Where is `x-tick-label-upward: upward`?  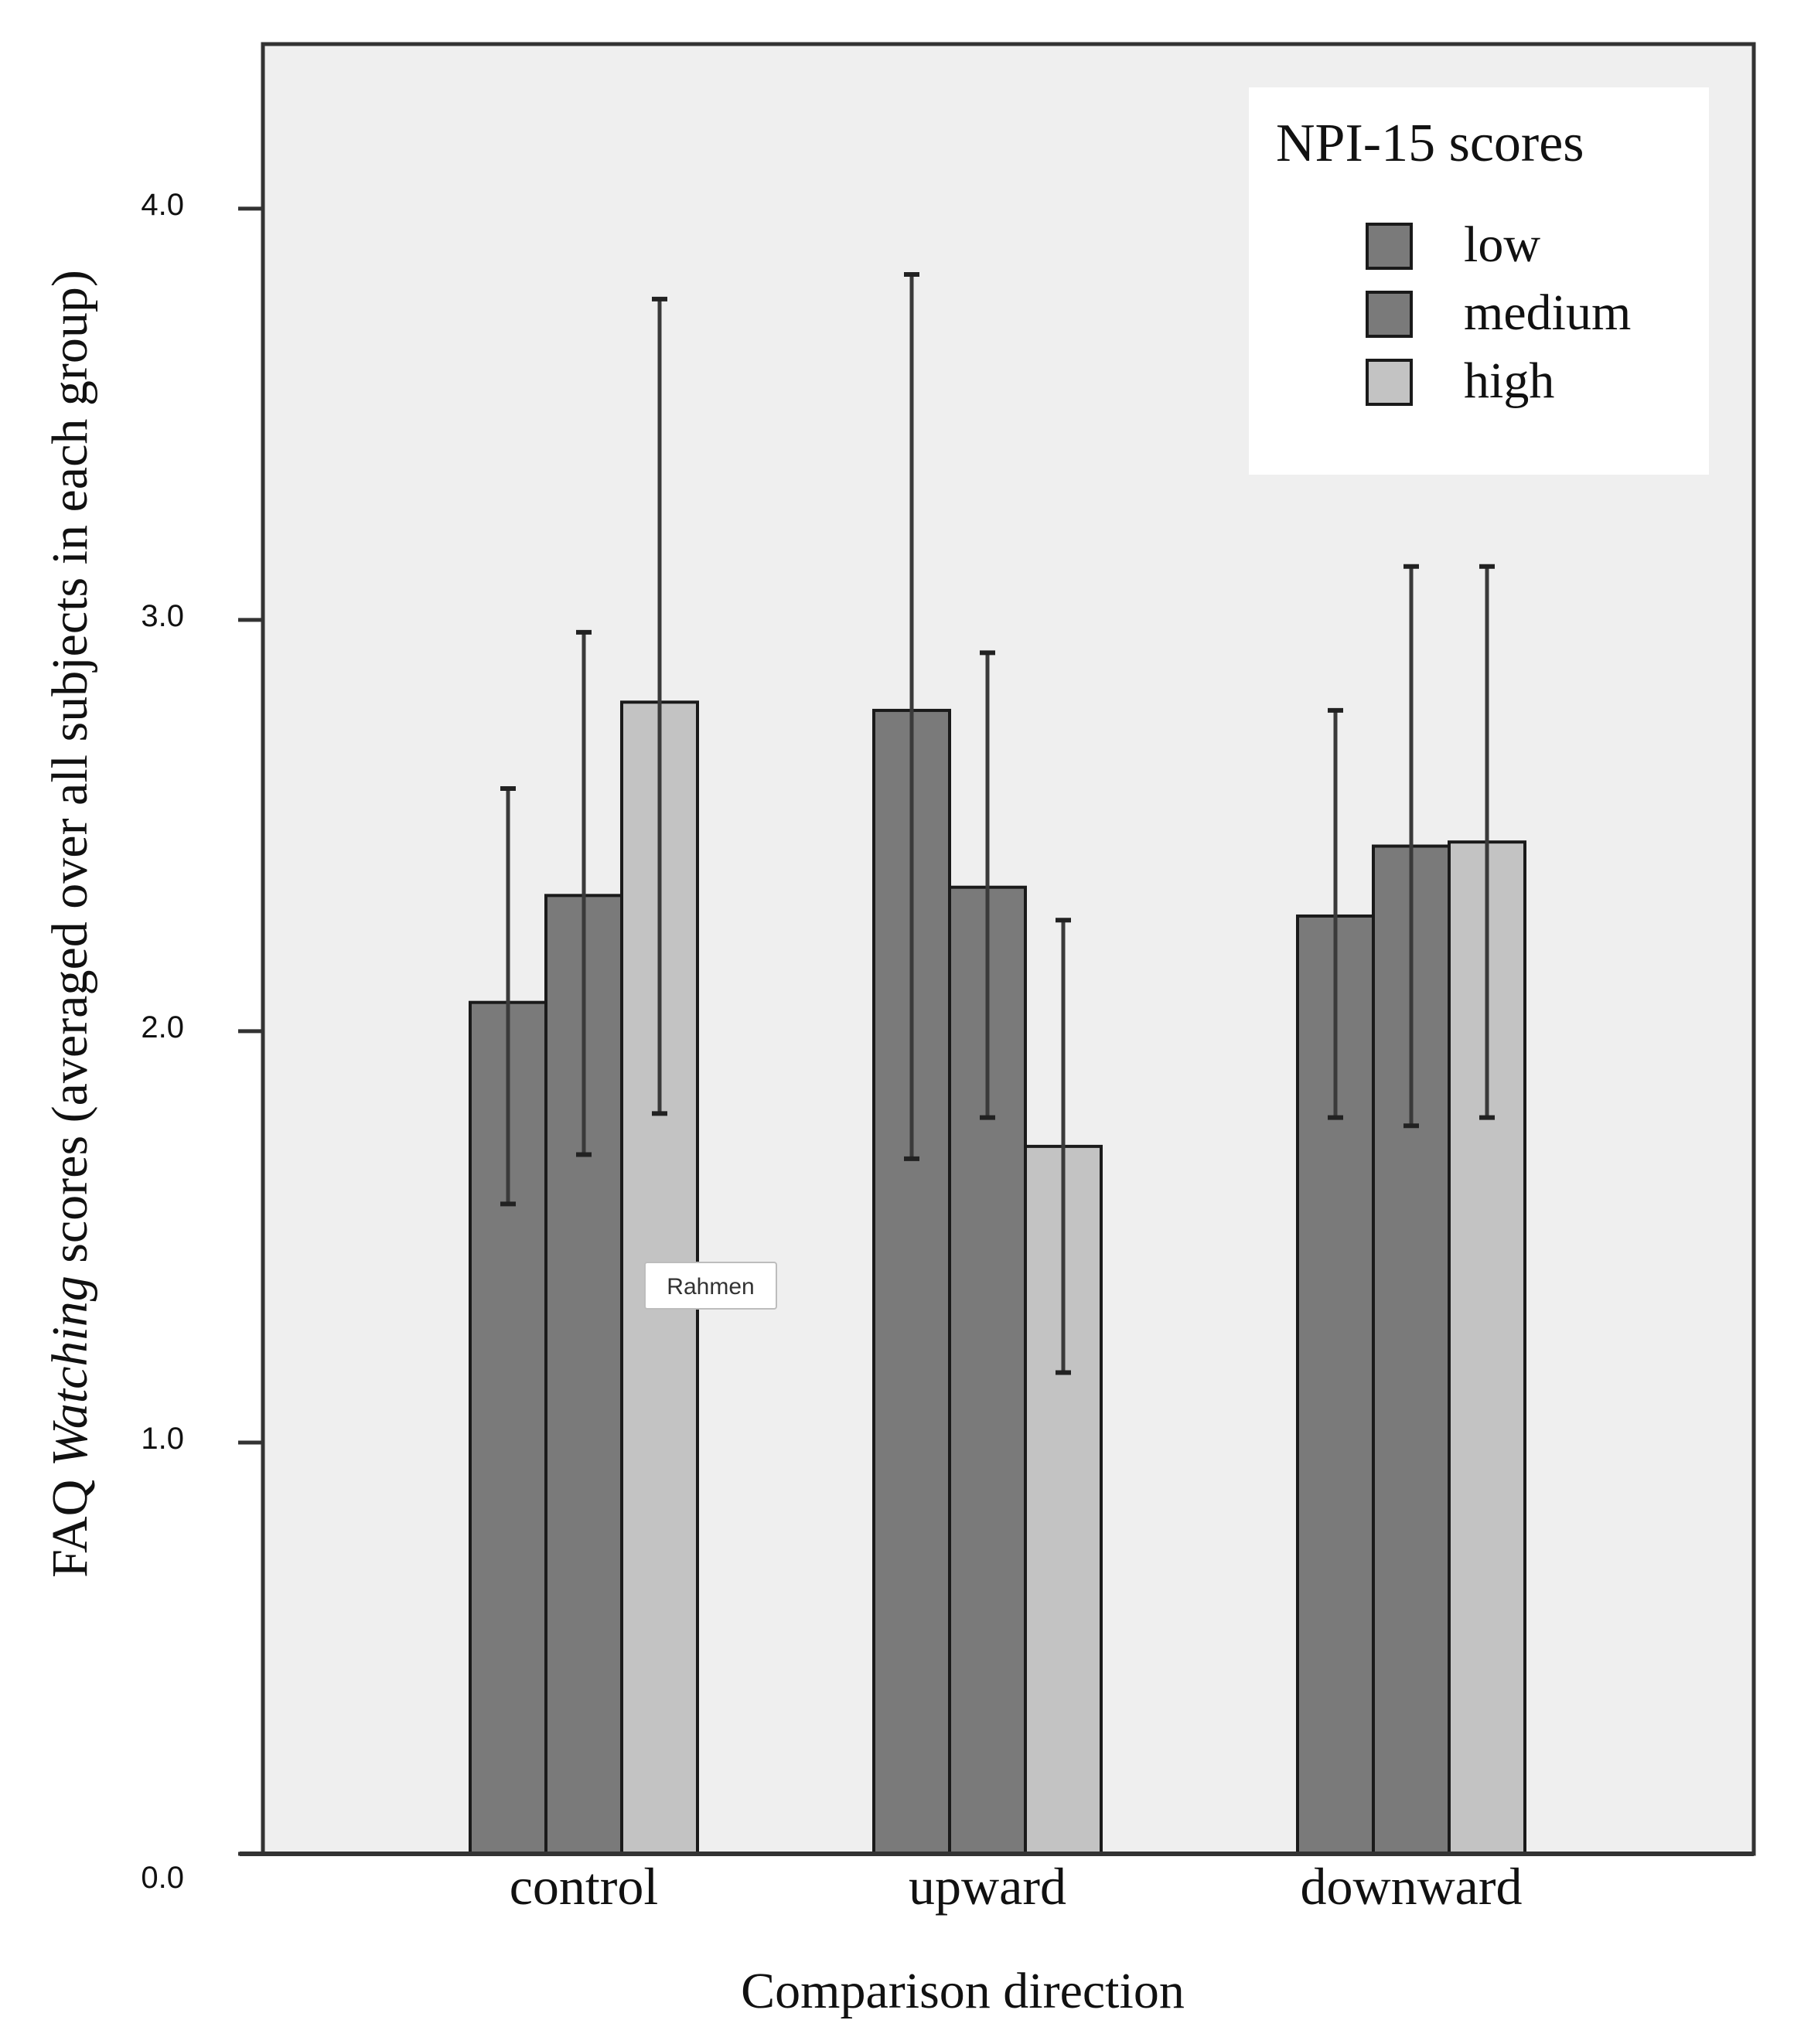
x-tick-label-upward: upward is located at coordinates (987, 1887).